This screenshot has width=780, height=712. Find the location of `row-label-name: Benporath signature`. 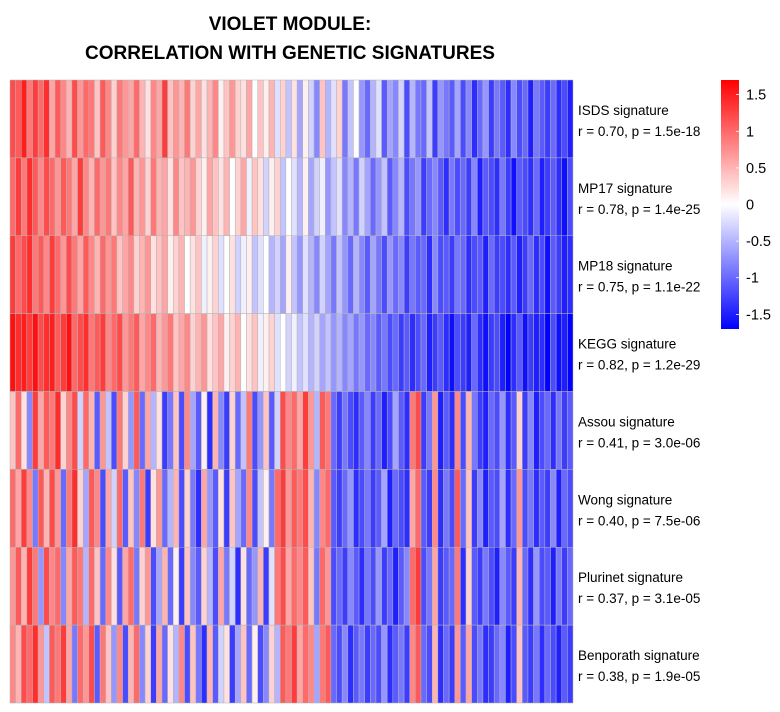

row-label-name: Benporath signature is located at coordinates (639, 655).